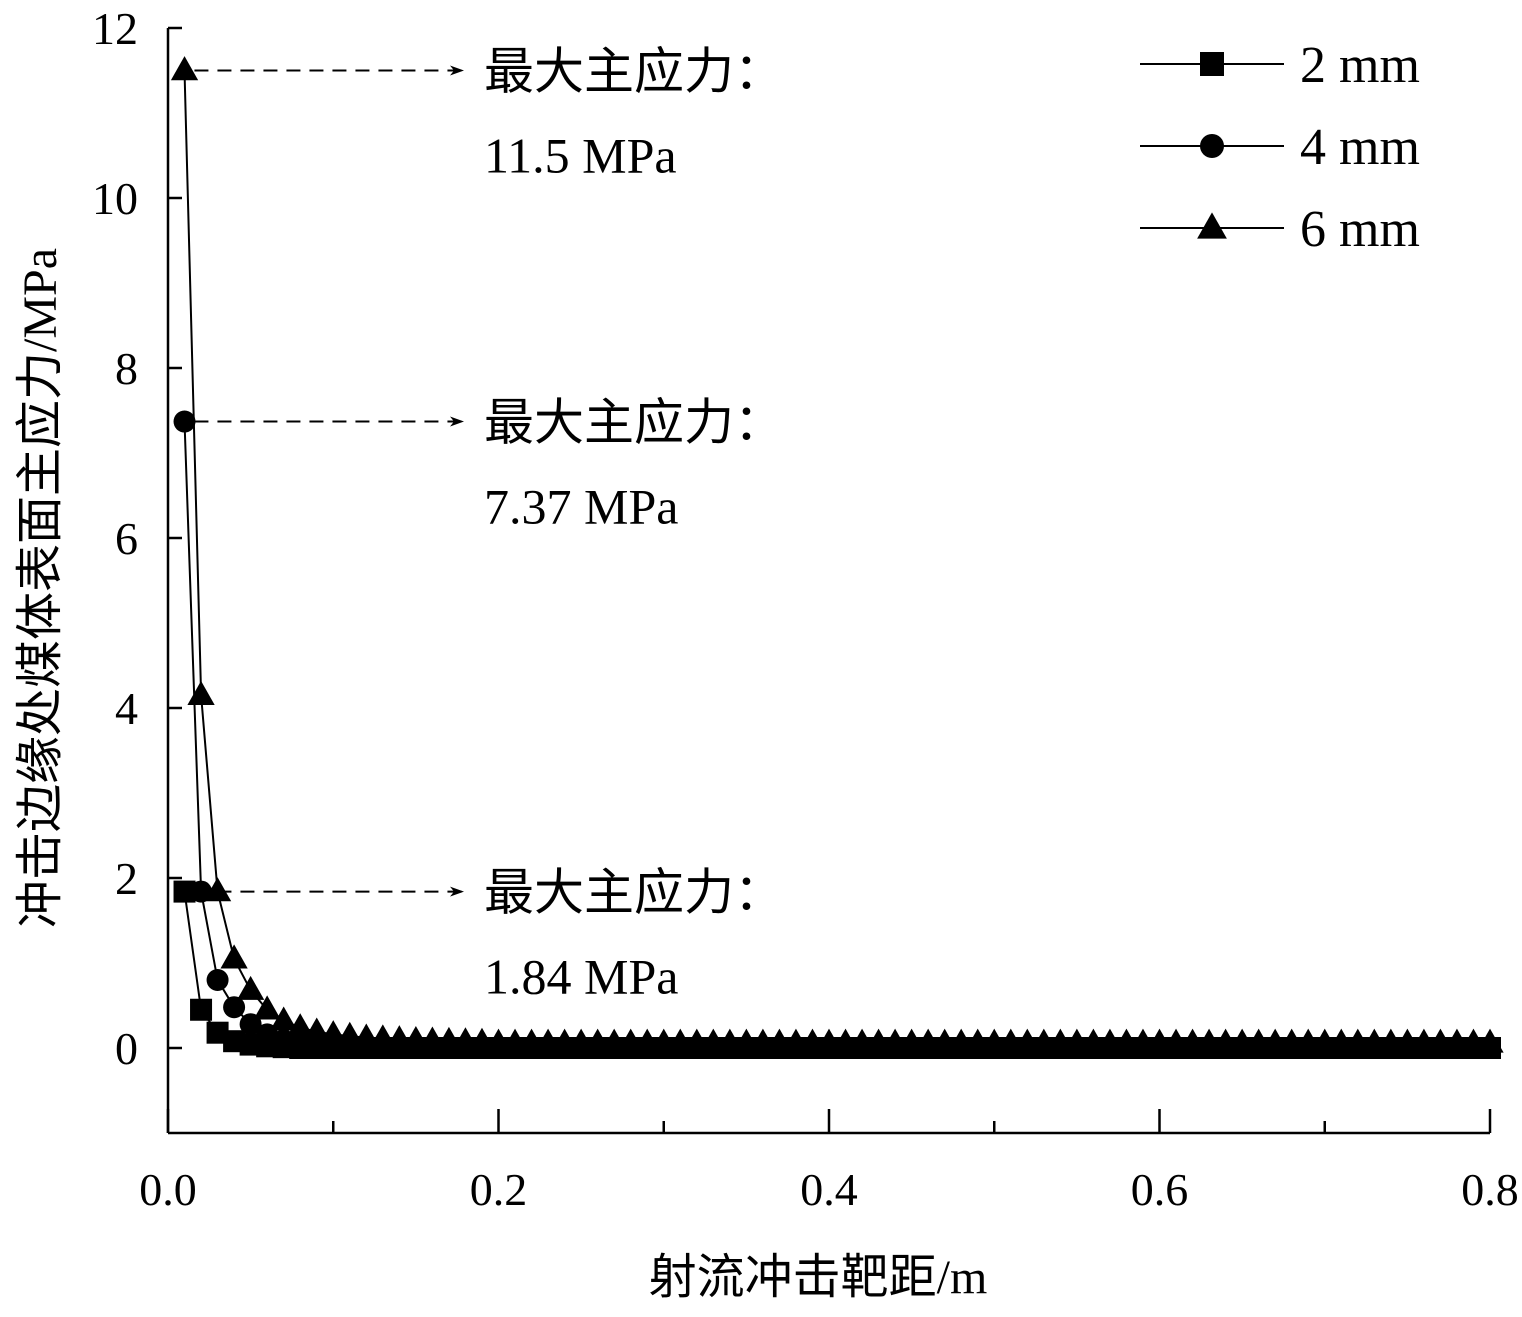 The width and height of the screenshot is (1522, 1317). I want to click on legend-label: 6 mm, so click(1360, 229).